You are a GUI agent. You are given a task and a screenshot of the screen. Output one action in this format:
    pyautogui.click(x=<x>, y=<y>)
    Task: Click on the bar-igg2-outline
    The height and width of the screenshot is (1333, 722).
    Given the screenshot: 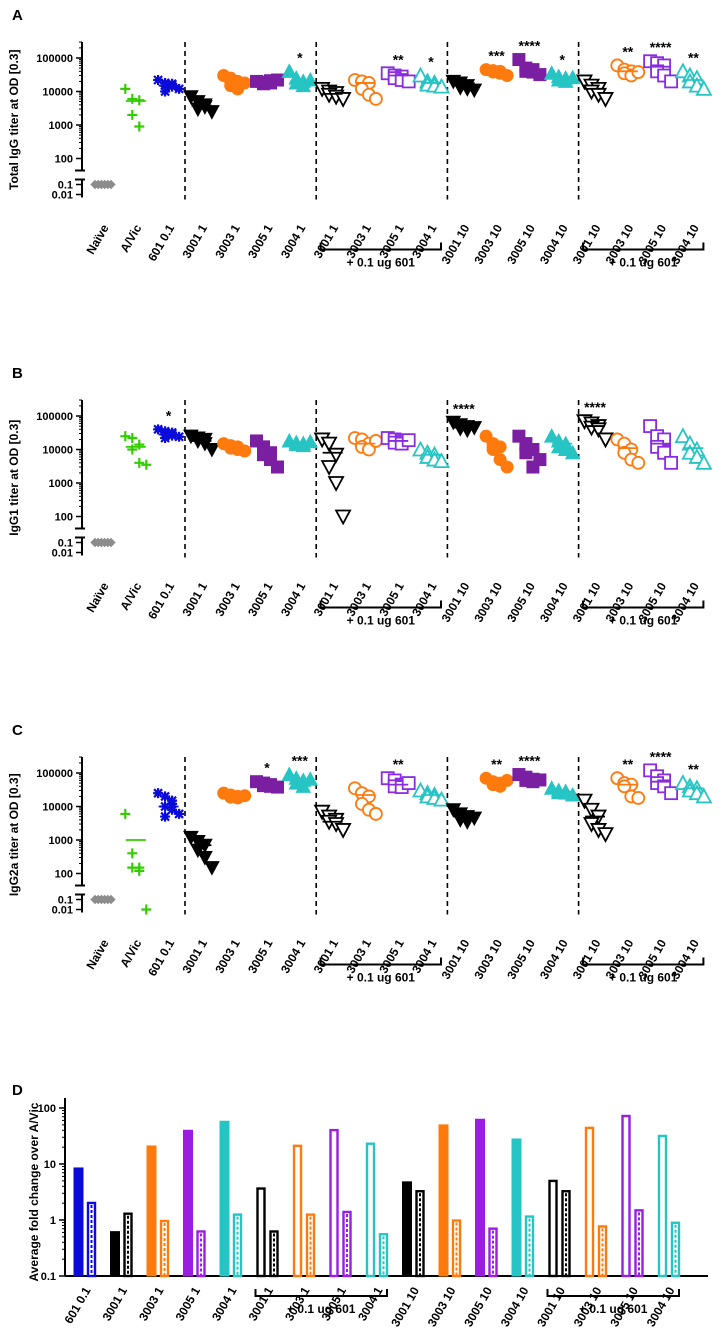 What is the action you would take?
    pyautogui.click(x=383, y=1255)
    